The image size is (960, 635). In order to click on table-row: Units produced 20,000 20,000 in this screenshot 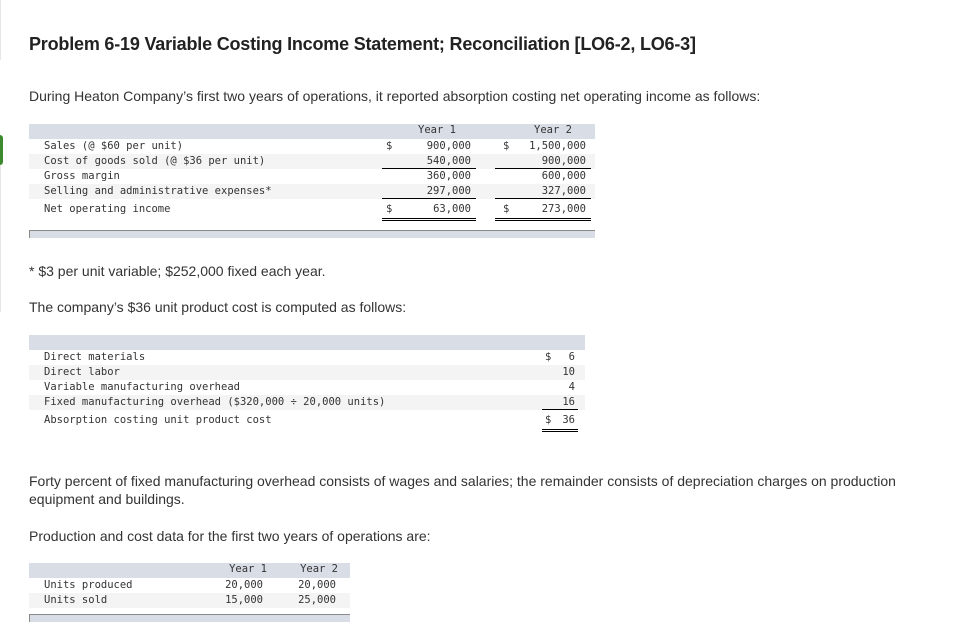, I will do `click(189, 585)`.